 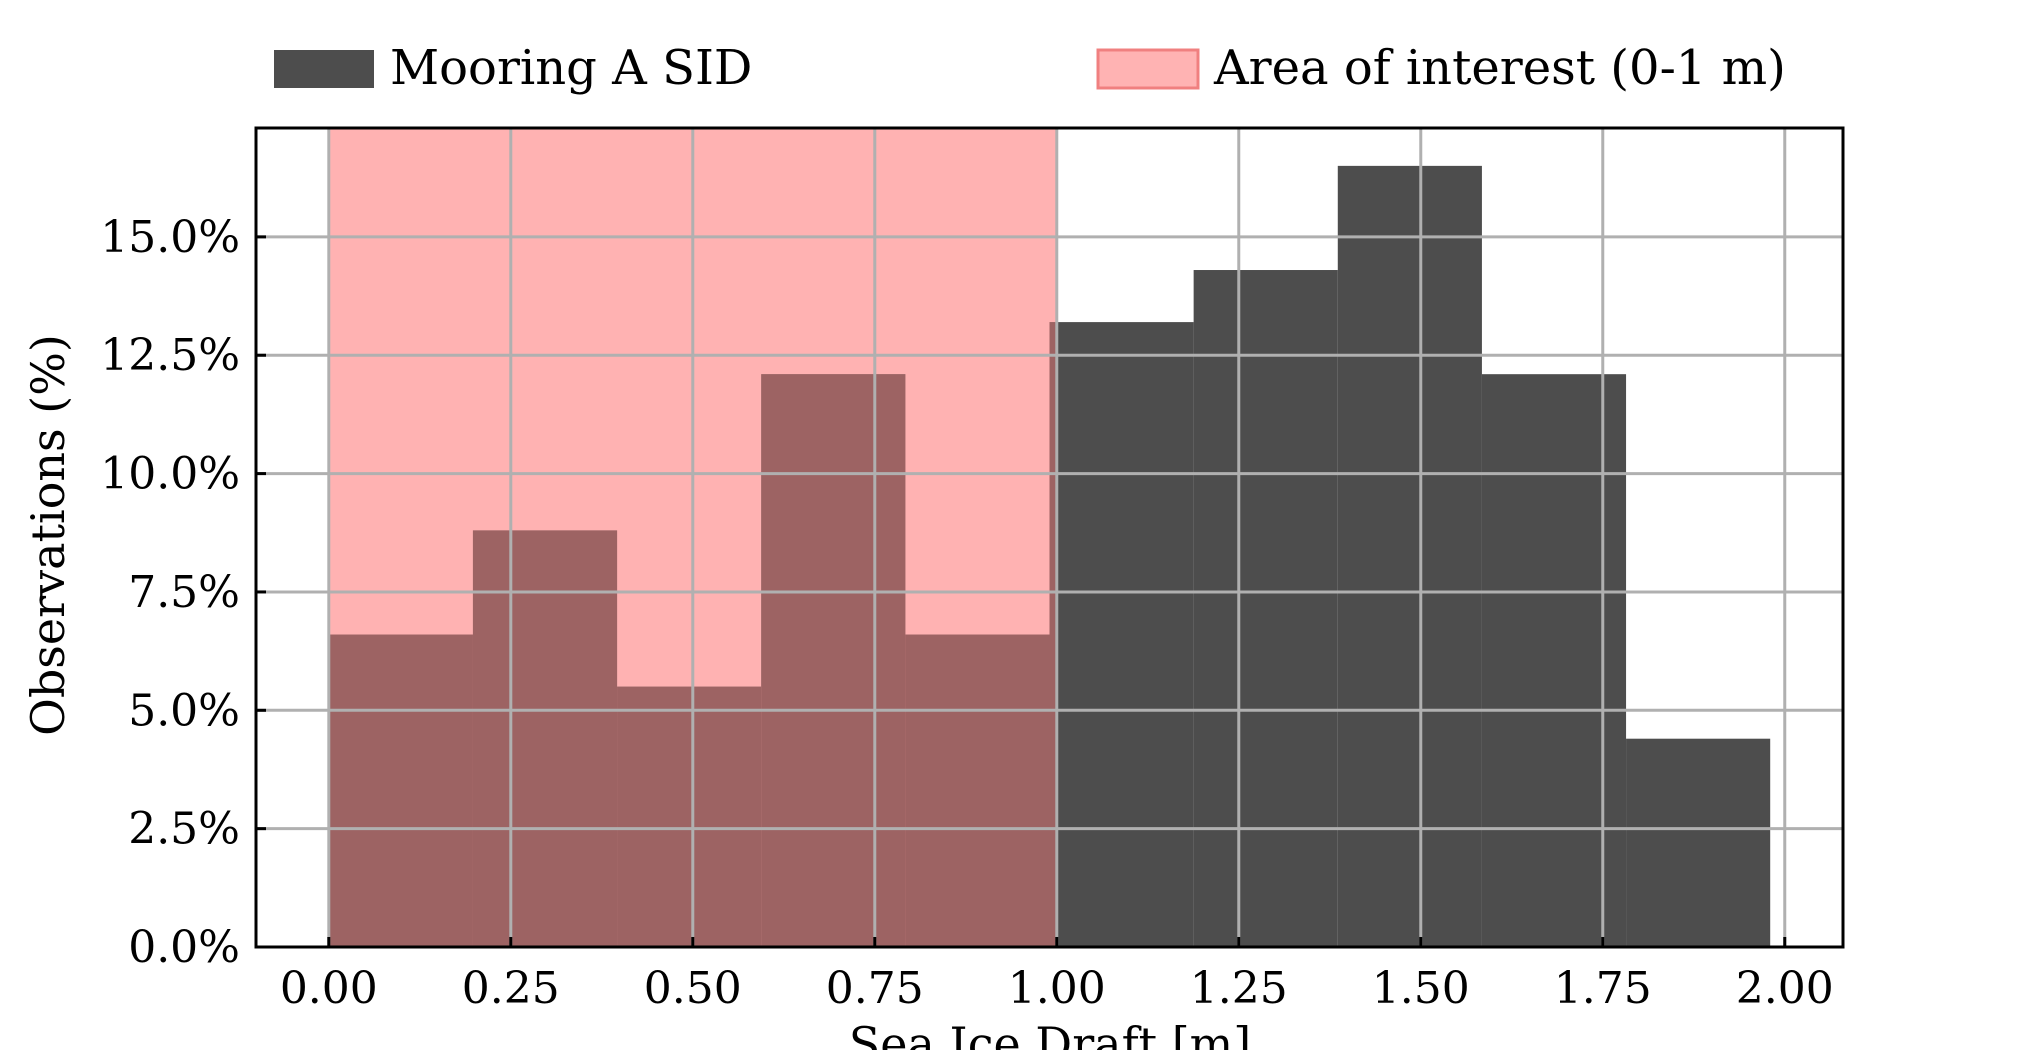 What do you see at coordinates (170, 355) in the screenshot?
I see `y-tick-label-5: 12.5%` at bounding box center [170, 355].